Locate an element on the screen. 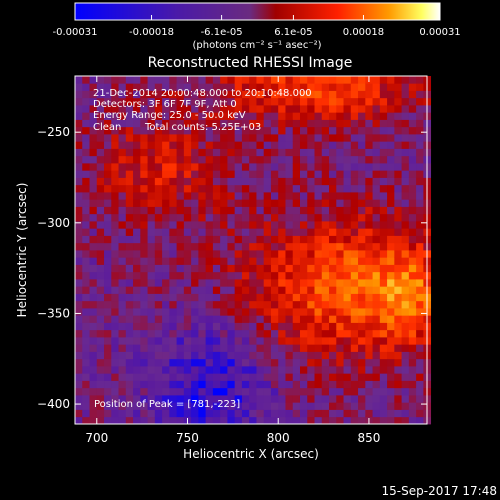  x-axis-title: Heliocentric X (arcsec) is located at coordinates (251, 454).